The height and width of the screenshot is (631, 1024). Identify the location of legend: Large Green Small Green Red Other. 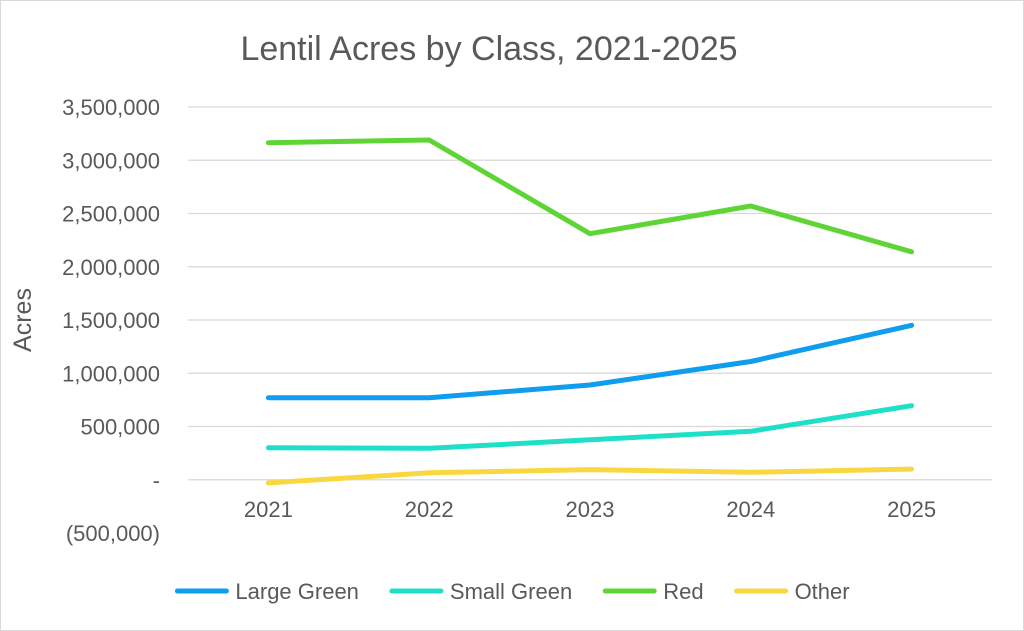
(512, 591).